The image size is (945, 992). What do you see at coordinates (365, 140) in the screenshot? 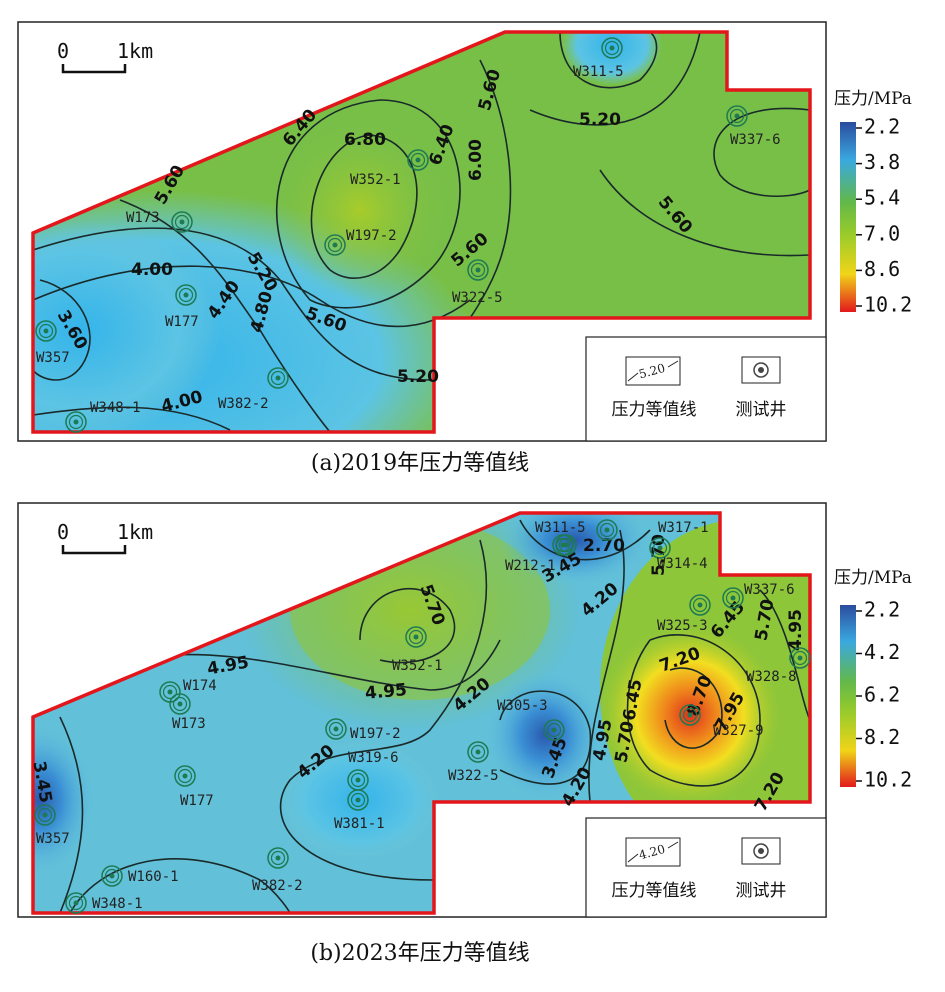
I see `contour-label: 6.80` at bounding box center [365, 140].